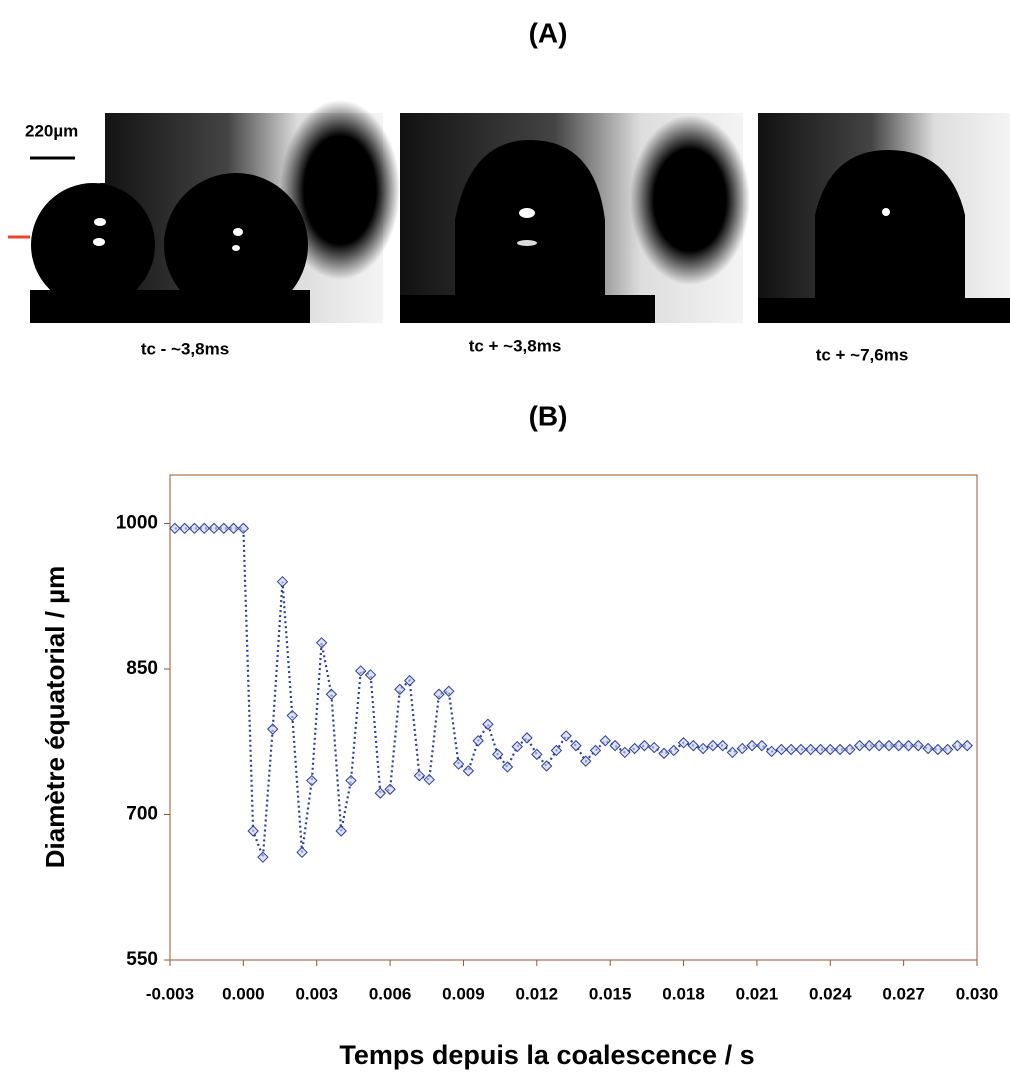 This screenshot has height=1081, width=1010. I want to click on x-tick-label: 0.027, so click(903, 993).